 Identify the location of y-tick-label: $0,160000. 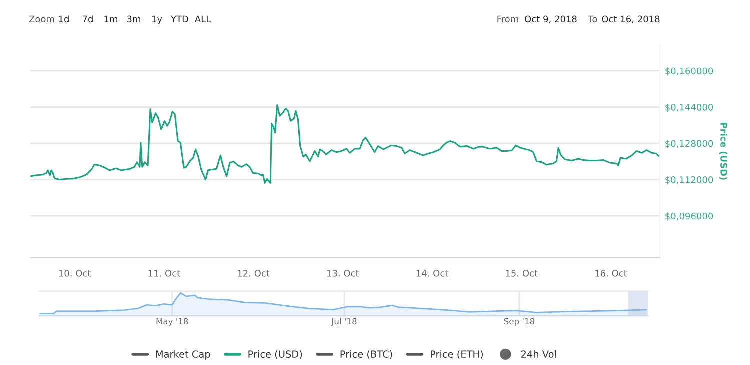
(690, 72).